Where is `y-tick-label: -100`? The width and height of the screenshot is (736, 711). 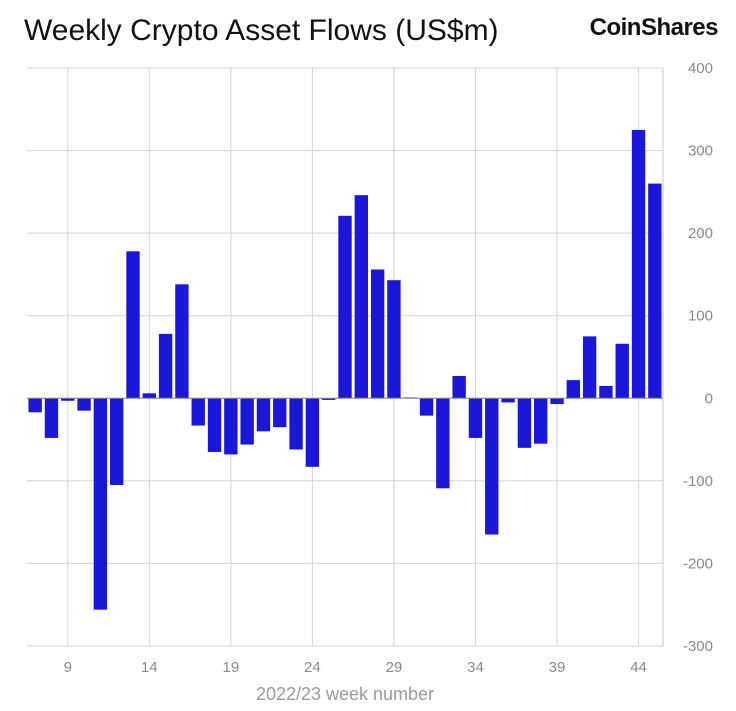 y-tick-label: -100 is located at coordinates (698, 481).